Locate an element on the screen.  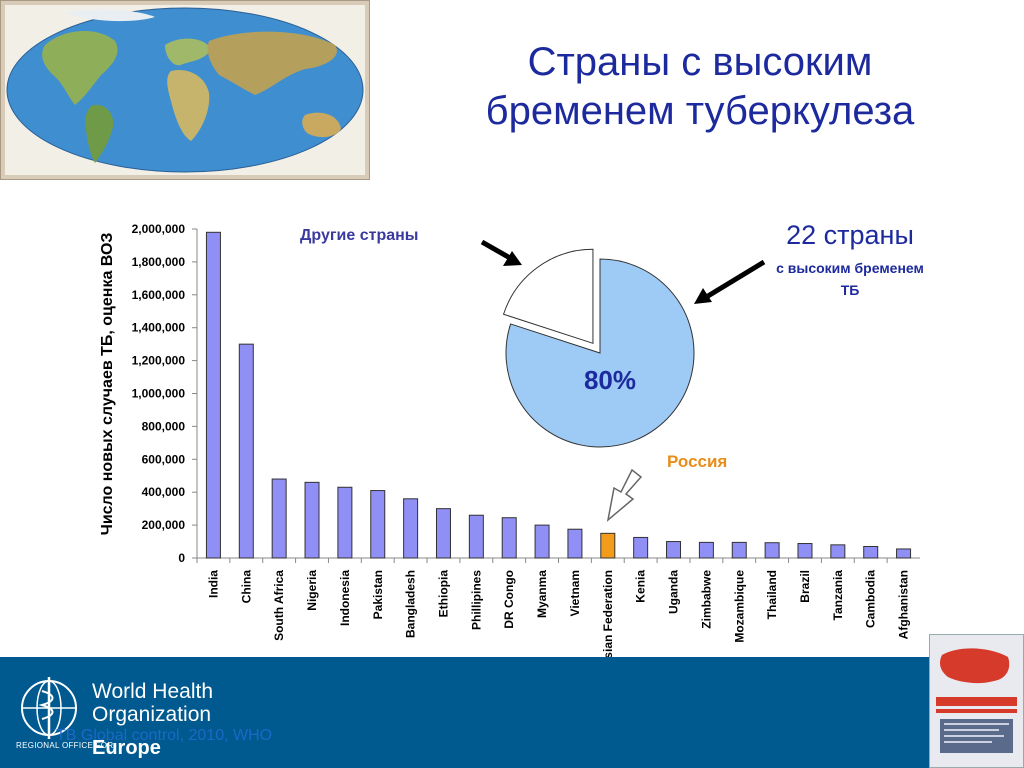
bar-bangladesh is located at coordinates (411, 528).